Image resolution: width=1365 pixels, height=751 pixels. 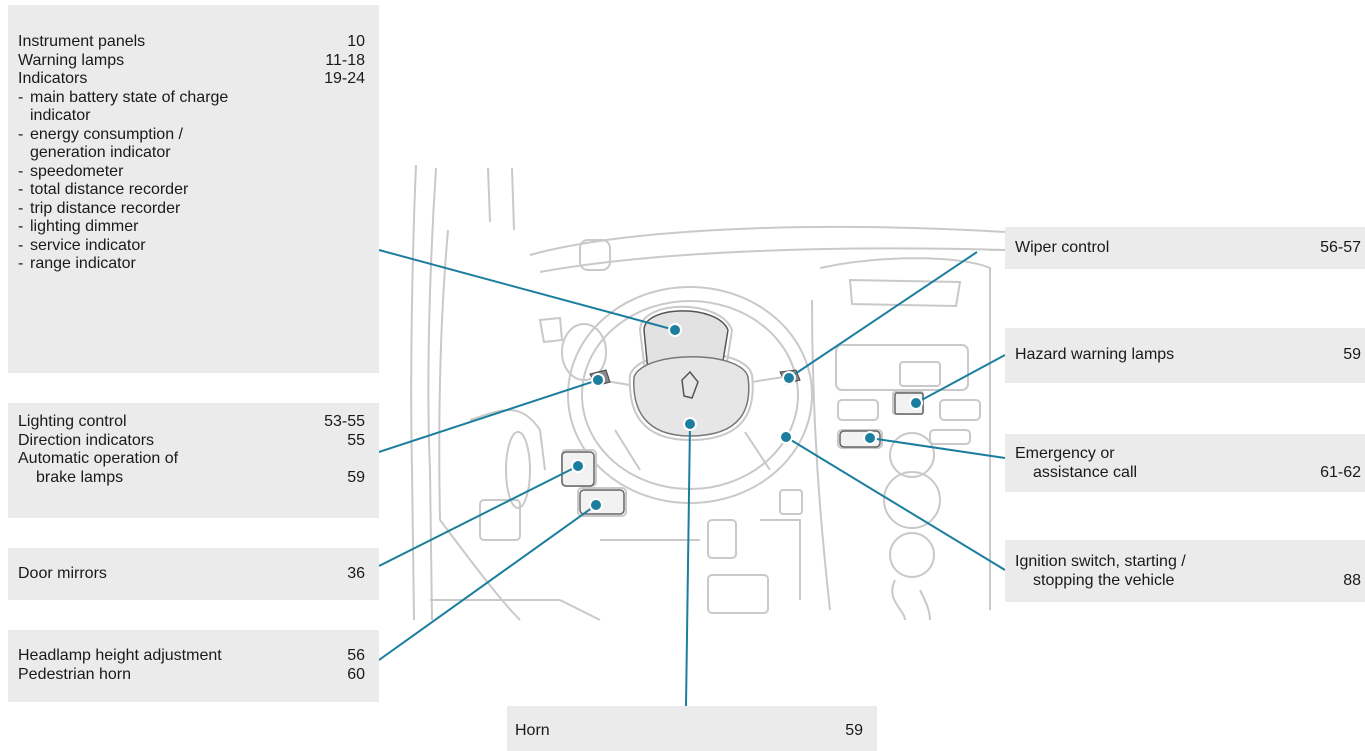 I want to click on emergency-call-callout: Emergency or assistance call 61-62, so click(x=1185, y=463).